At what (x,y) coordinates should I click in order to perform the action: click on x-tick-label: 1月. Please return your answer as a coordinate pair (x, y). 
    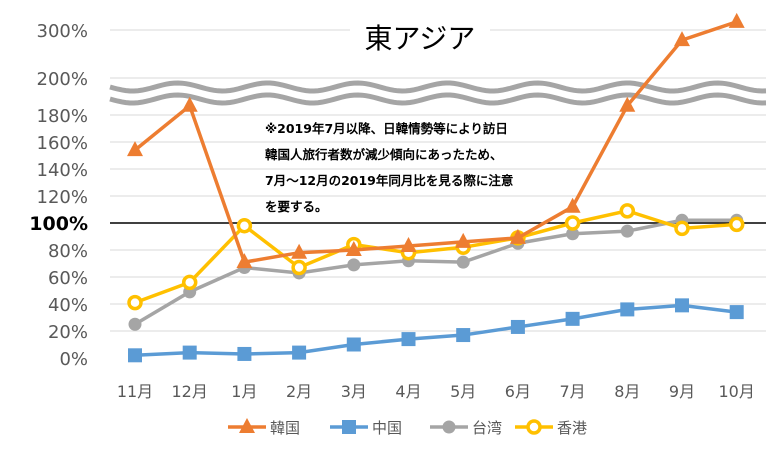
    Looking at the image, I should click on (244, 391).